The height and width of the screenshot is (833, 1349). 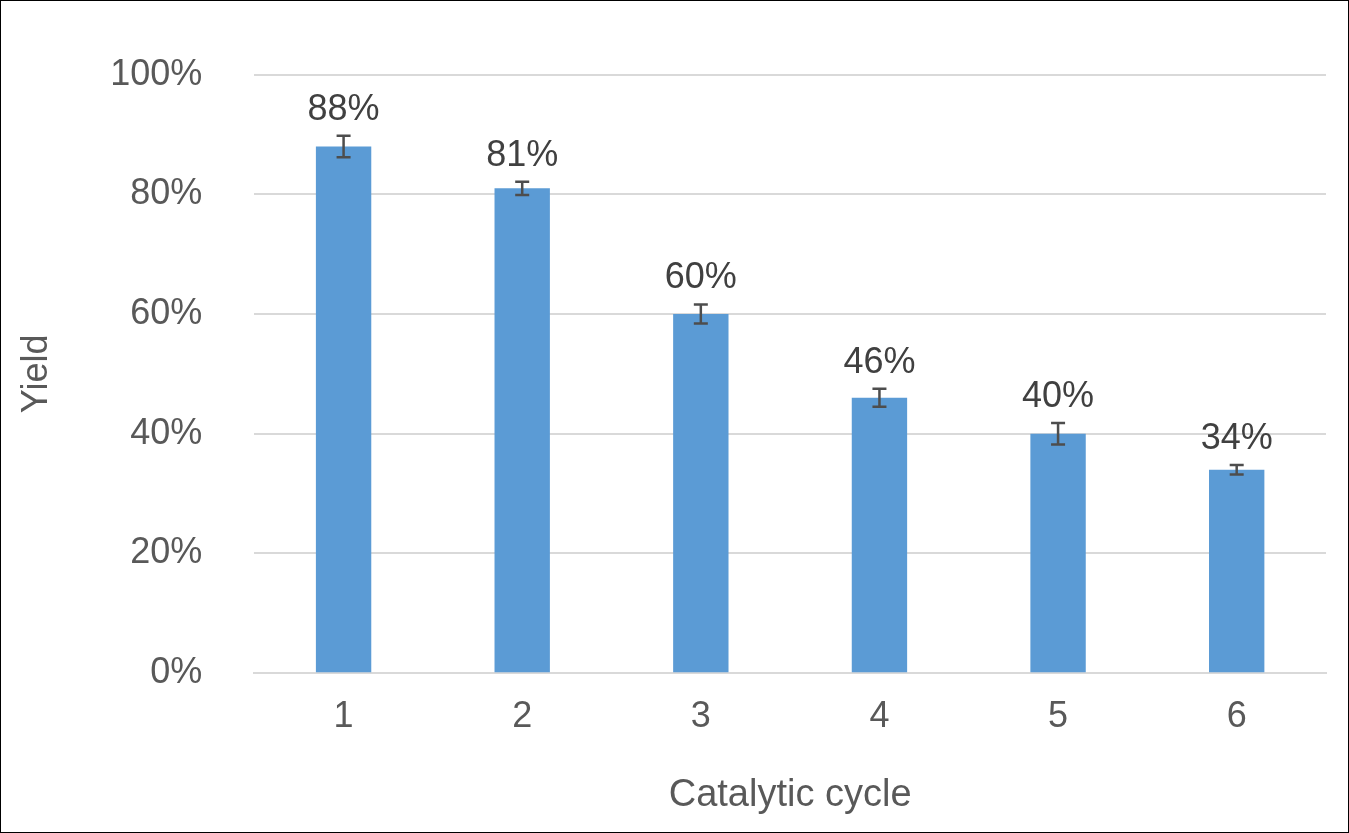 What do you see at coordinates (1058, 714) in the screenshot?
I see `x-tick-label: 5` at bounding box center [1058, 714].